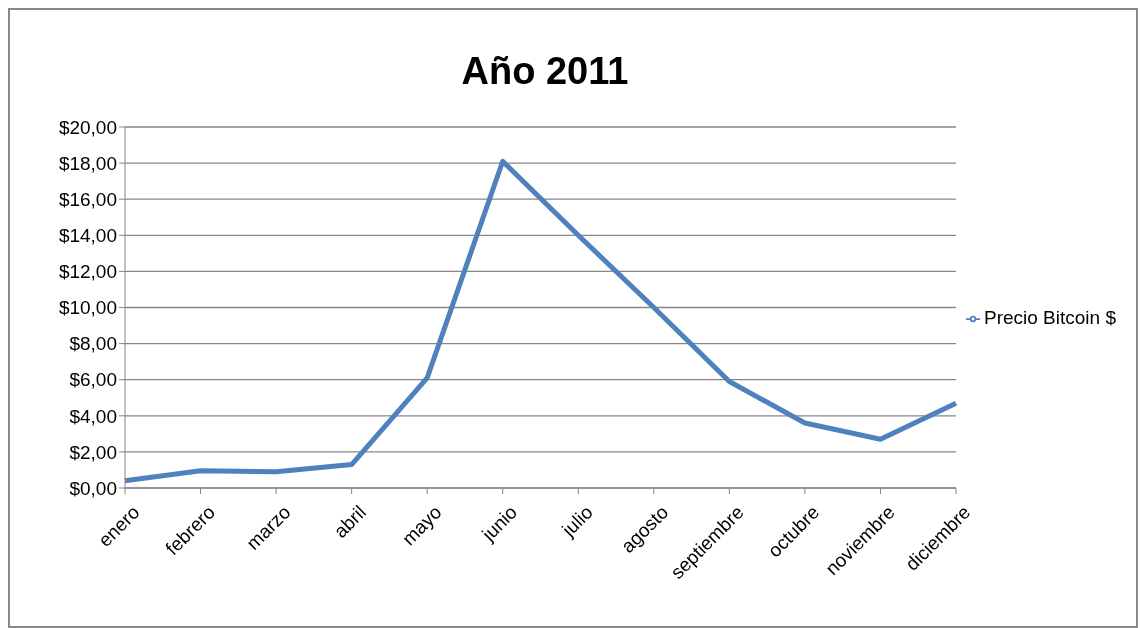  Describe the element at coordinates (87, 163) in the screenshot. I see `y-tick-label: $18,00` at that location.